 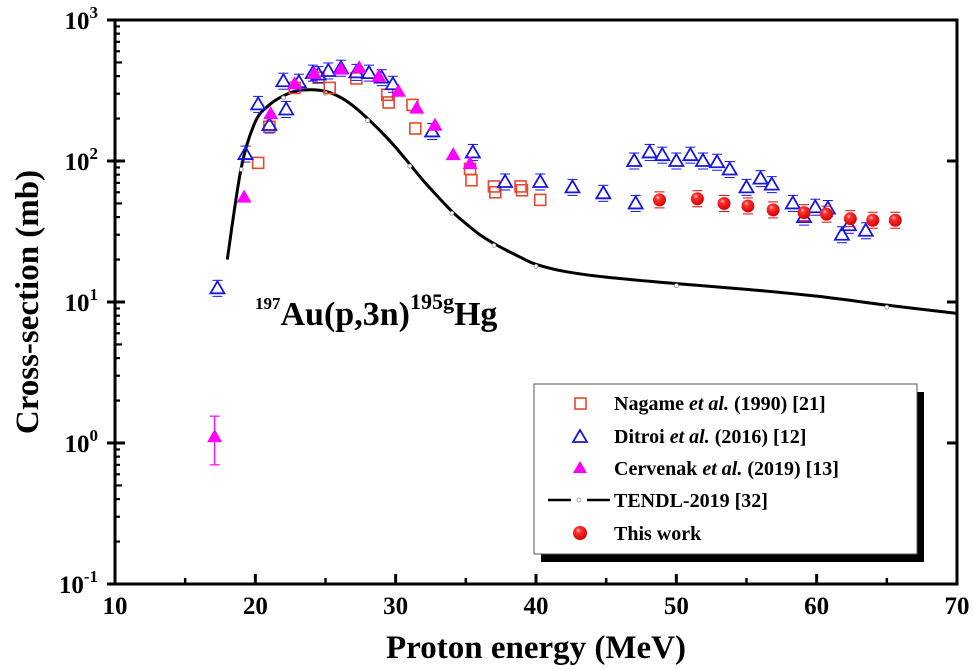 What do you see at coordinates (82, 442) in the screenshot?
I see `y-tick-label: 10⁰` at bounding box center [82, 442].